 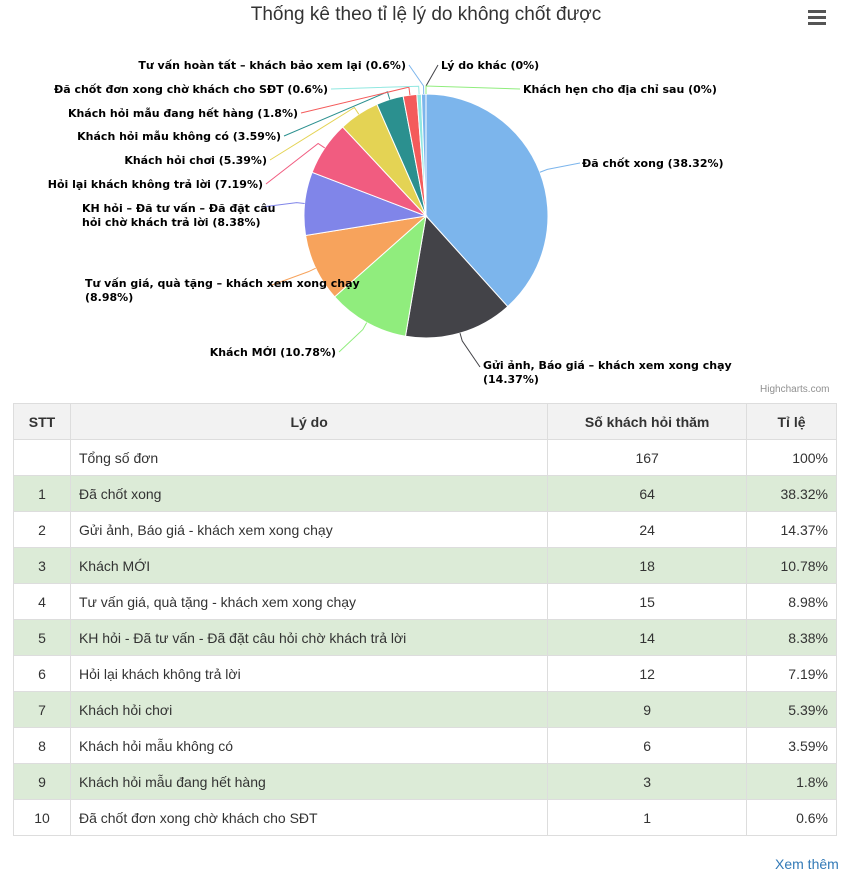 What do you see at coordinates (647, 565) in the screenshot?
I see `cell-count: 18` at bounding box center [647, 565].